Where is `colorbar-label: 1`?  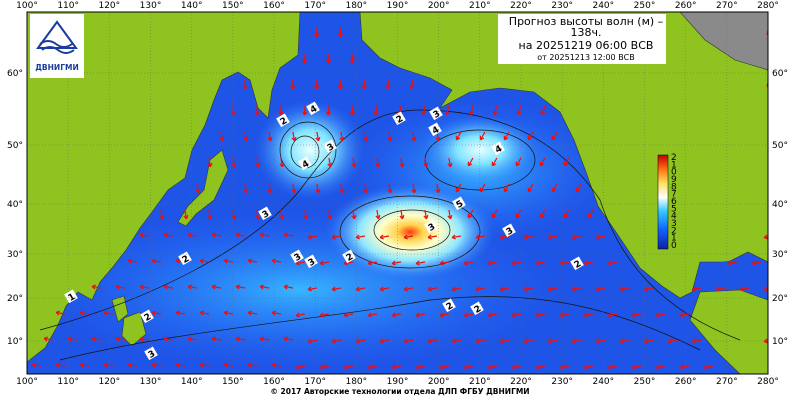 colorbar-label: 1 is located at coordinates (674, 239).